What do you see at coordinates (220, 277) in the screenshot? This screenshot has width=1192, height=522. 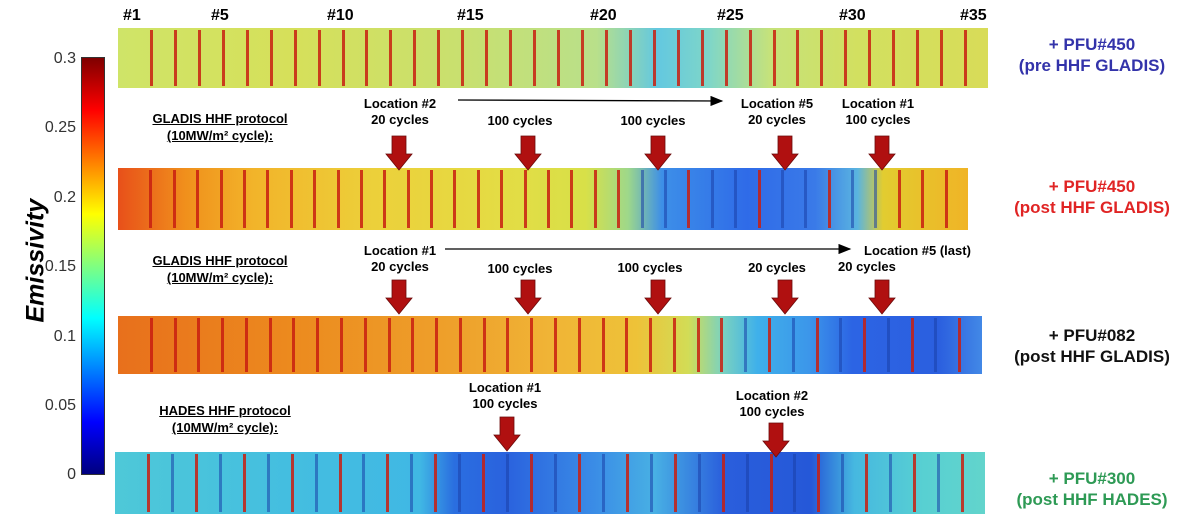 I see `protocol-flux: (10MW/m² cycle):` at bounding box center [220, 277].